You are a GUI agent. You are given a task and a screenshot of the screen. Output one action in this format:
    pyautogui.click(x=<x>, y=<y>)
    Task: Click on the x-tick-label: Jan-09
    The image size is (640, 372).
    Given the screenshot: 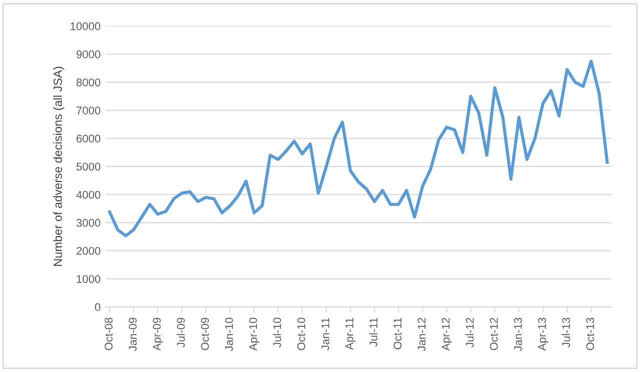 What is the action you would take?
    pyautogui.click(x=132, y=335)
    